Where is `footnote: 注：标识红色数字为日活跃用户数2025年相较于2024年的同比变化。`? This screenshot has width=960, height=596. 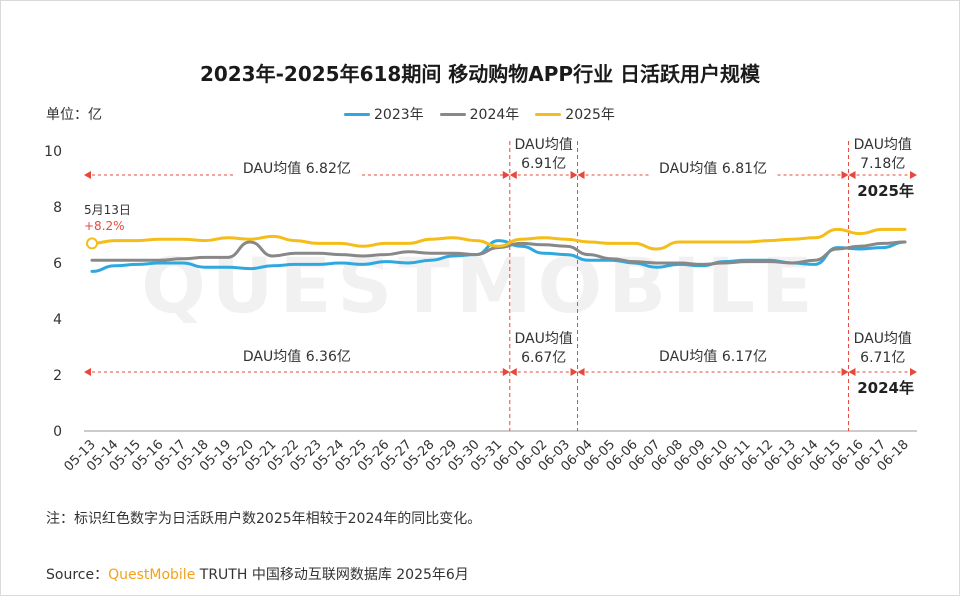 footnote: 注：标识红色数字为日活跃用户数2025年相较于2024年的同比变化。 is located at coordinates (264, 519).